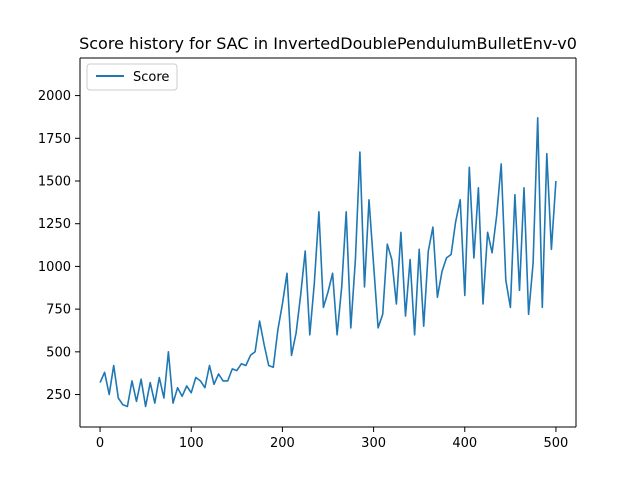 Image resolution: width=640 pixels, height=480 pixels. What do you see at coordinates (191, 443) in the screenshot?
I see `x-tick-label: 100` at bounding box center [191, 443].